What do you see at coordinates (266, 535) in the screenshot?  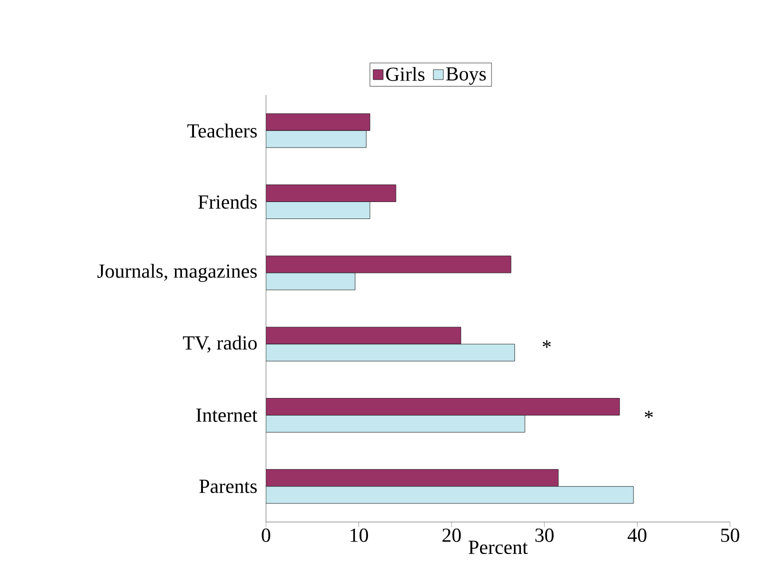 I see `x-tick-label: 0` at bounding box center [266, 535].